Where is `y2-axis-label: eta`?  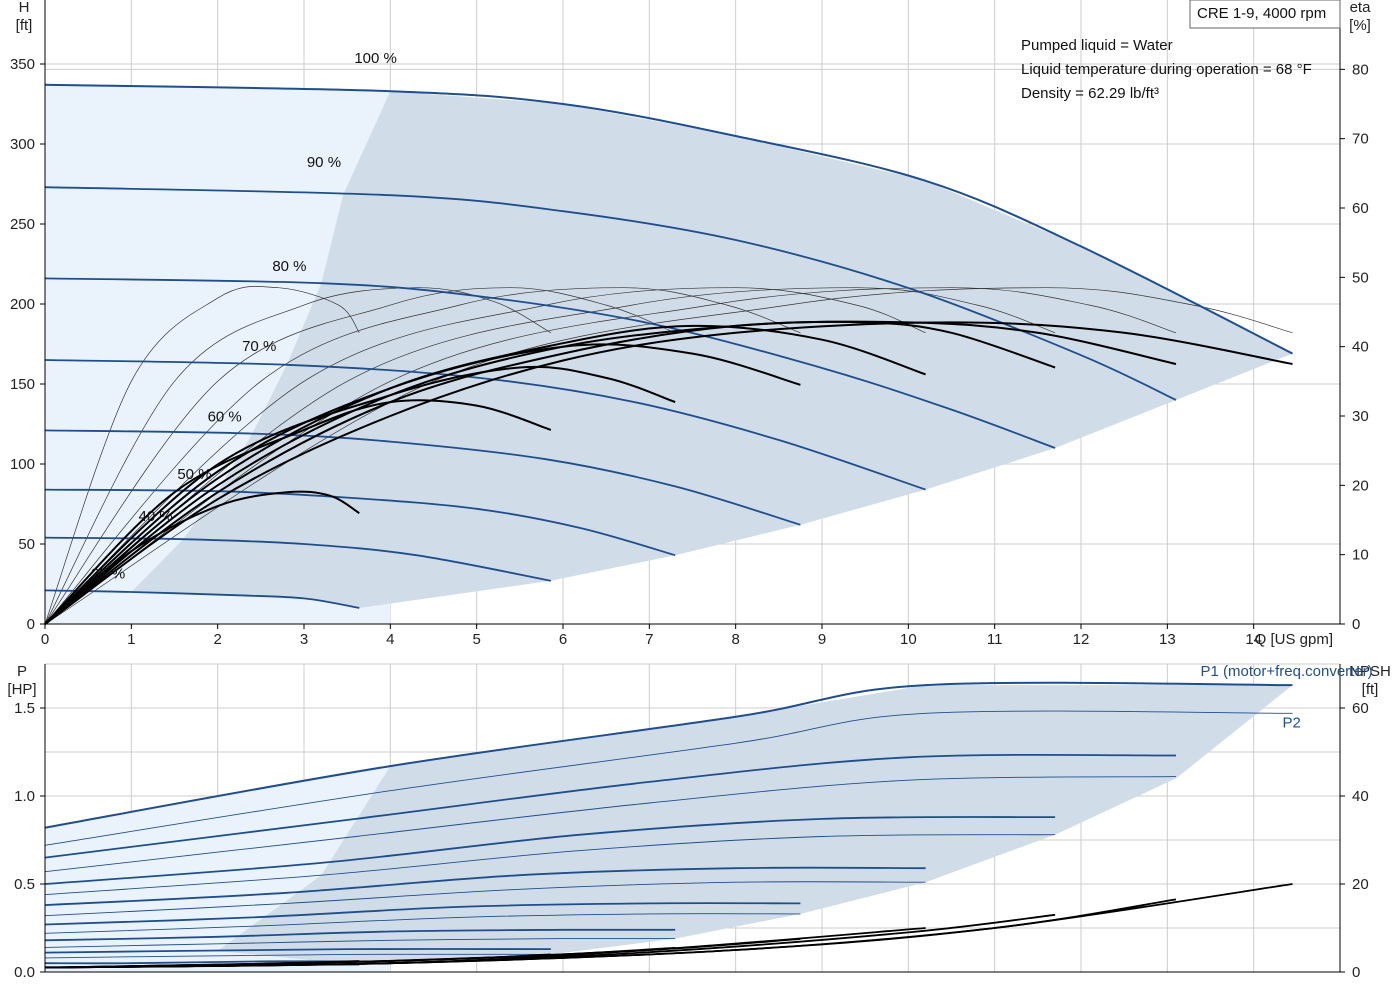
y2-axis-label: eta is located at coordinates (1361, 8).